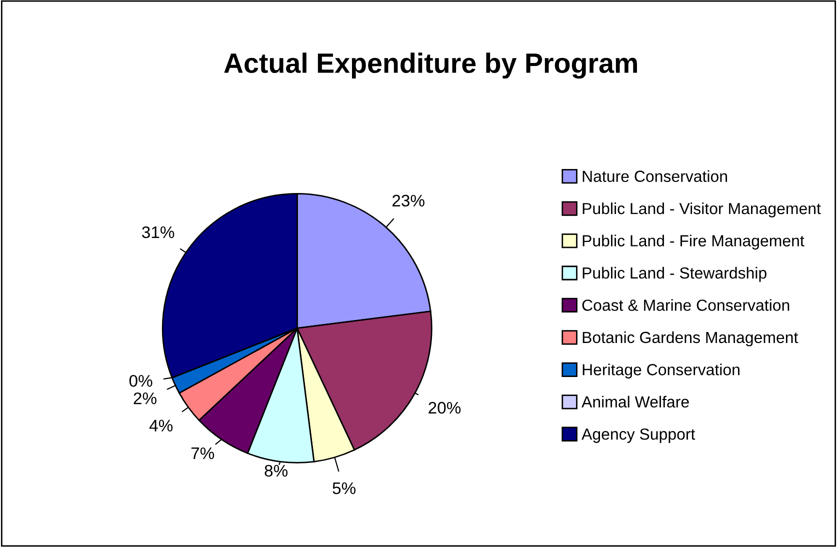 This screenshot has width=837, height=547. What do you see at coordinates (161, 426) in the screenshot?
I see `data-label: 4%` at bounding box center [161, 426].